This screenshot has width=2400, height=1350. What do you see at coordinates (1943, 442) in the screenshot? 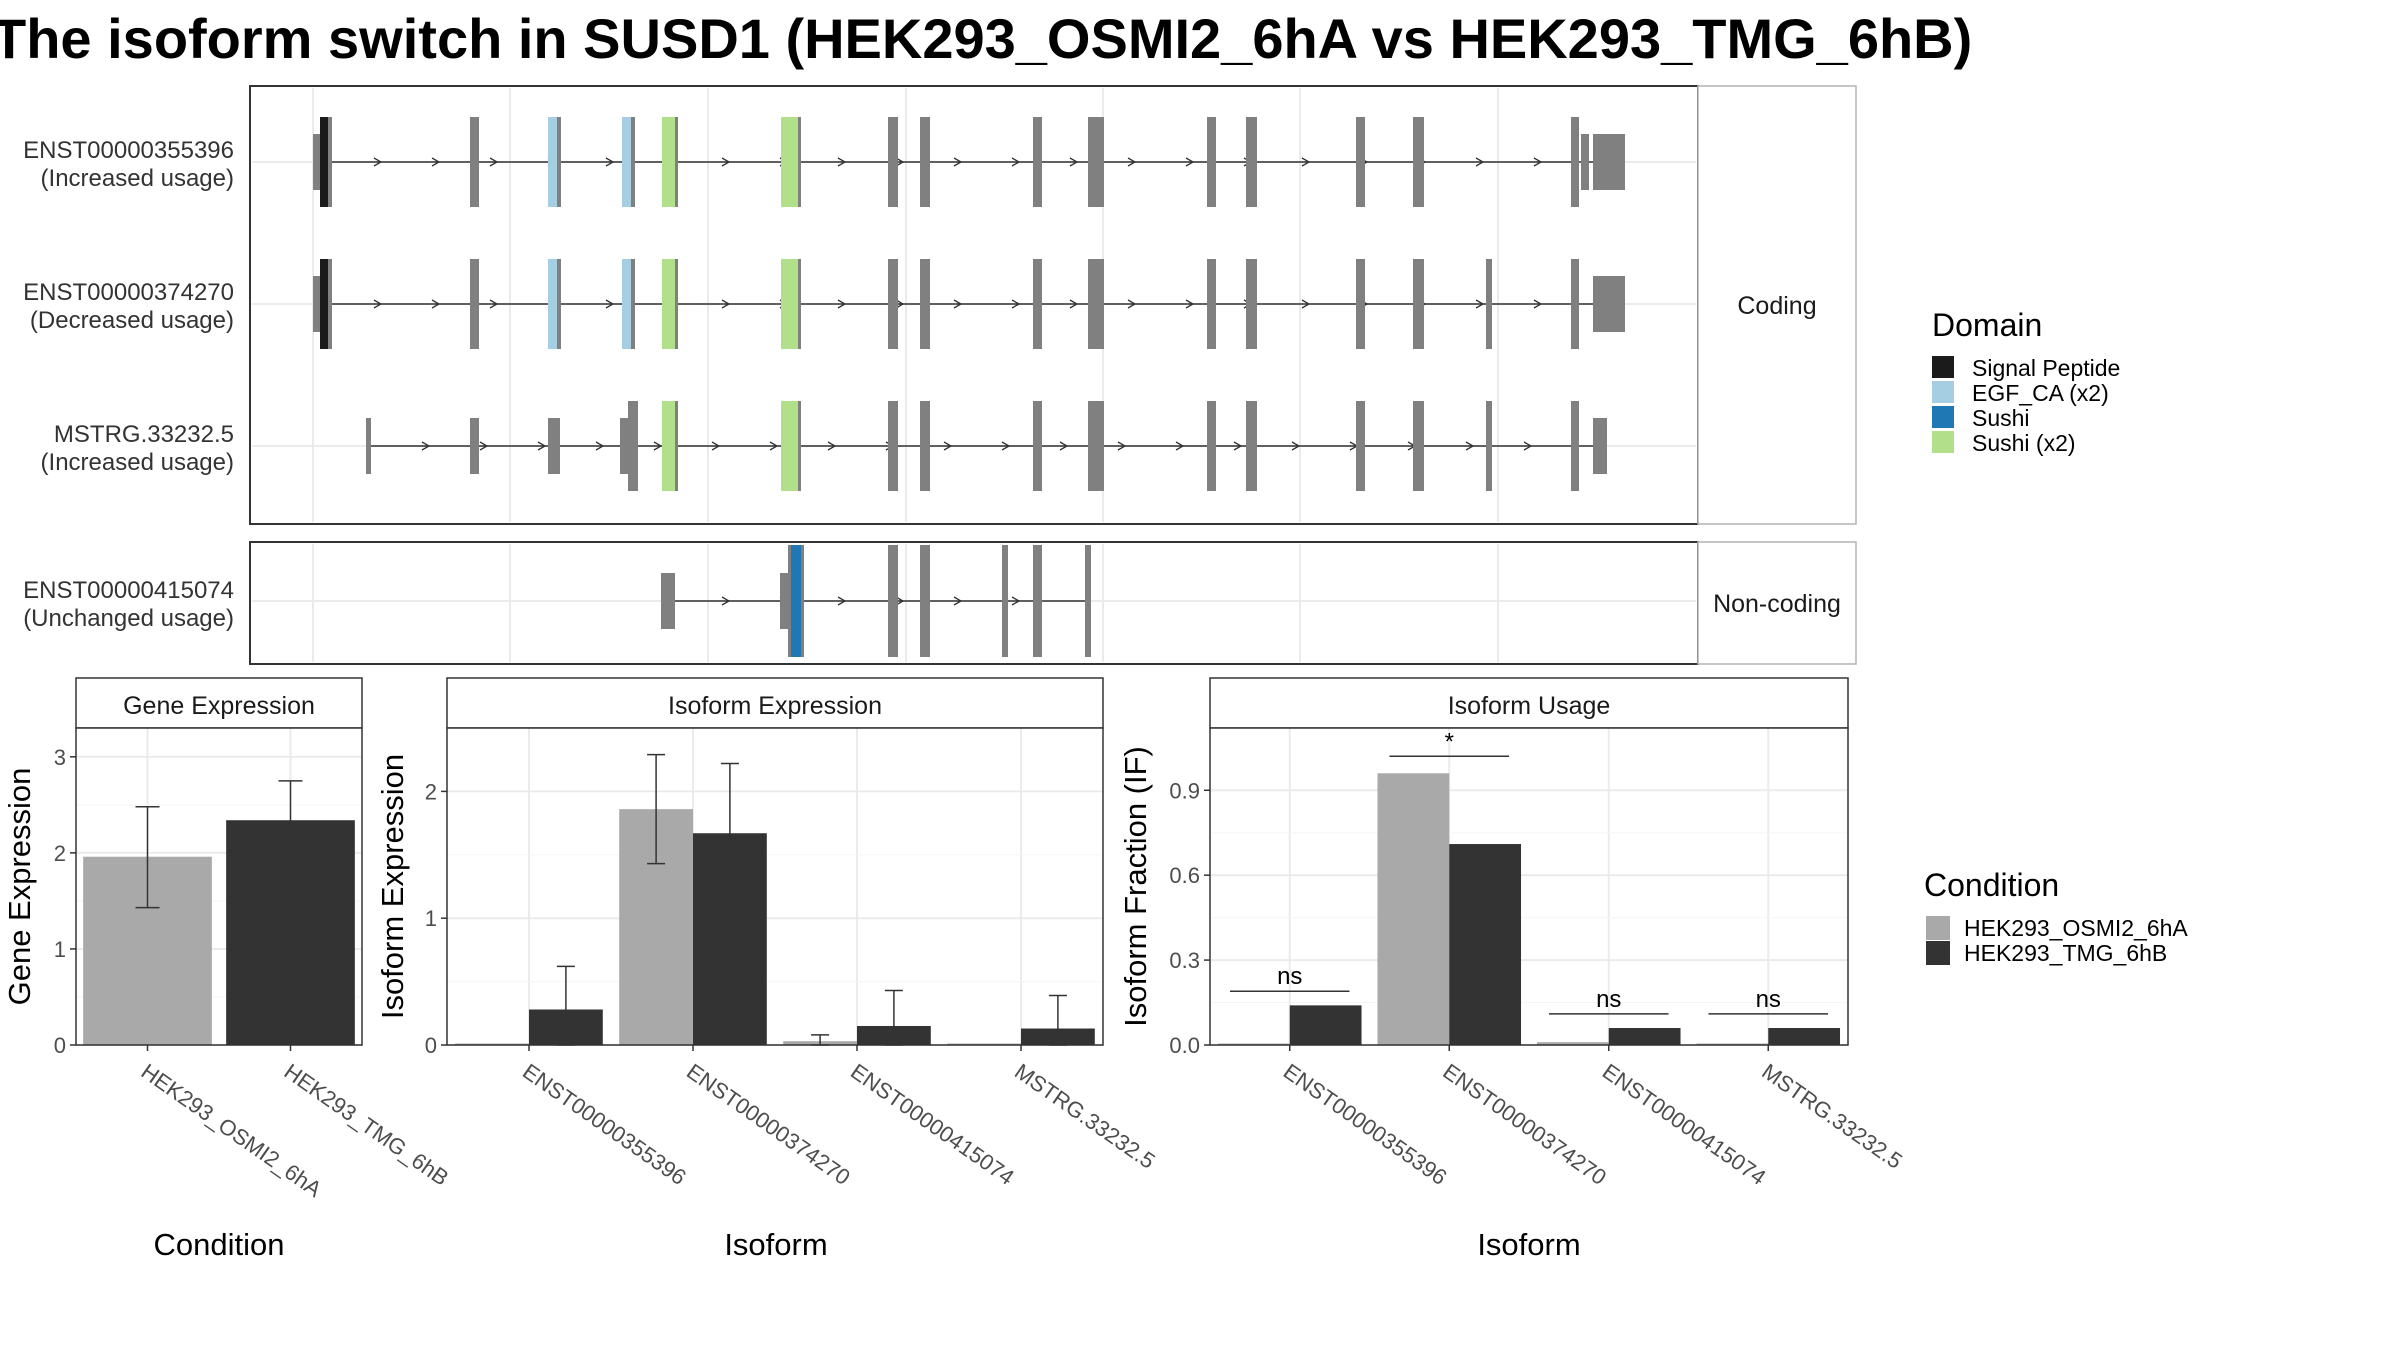
I see `legend-key-sushi-x2` at bounding box center [1943, 442].